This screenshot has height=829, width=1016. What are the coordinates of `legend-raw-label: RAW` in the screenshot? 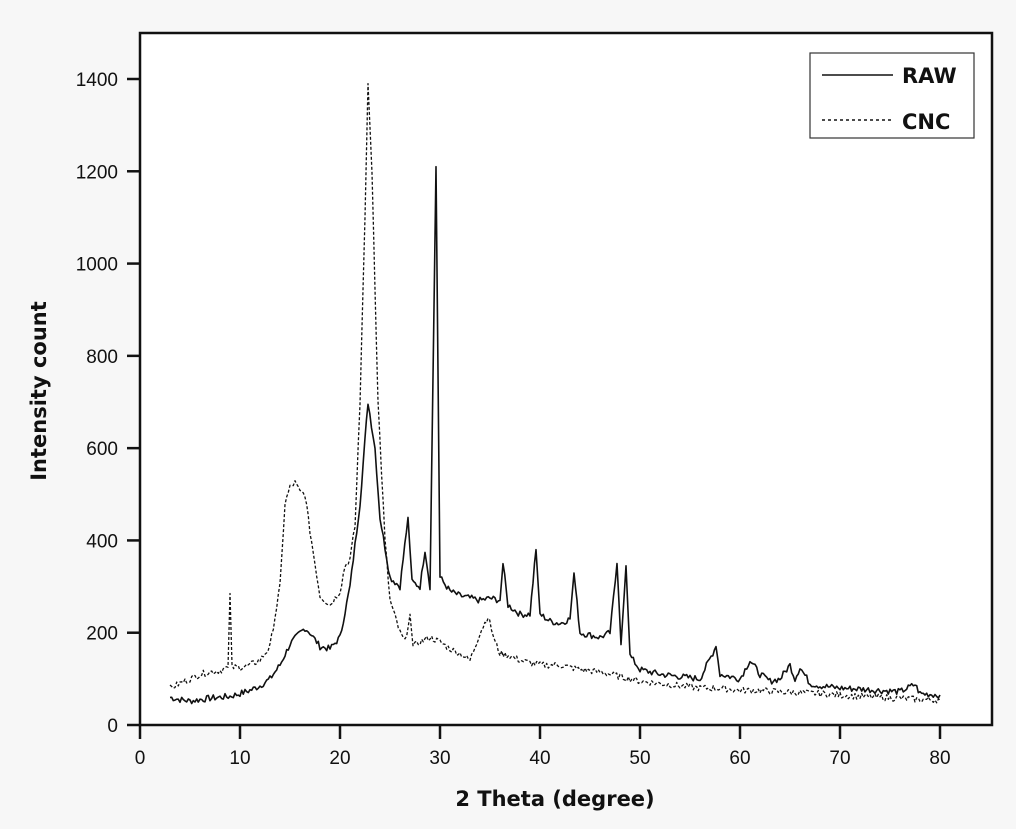 It's located at (929, 76).